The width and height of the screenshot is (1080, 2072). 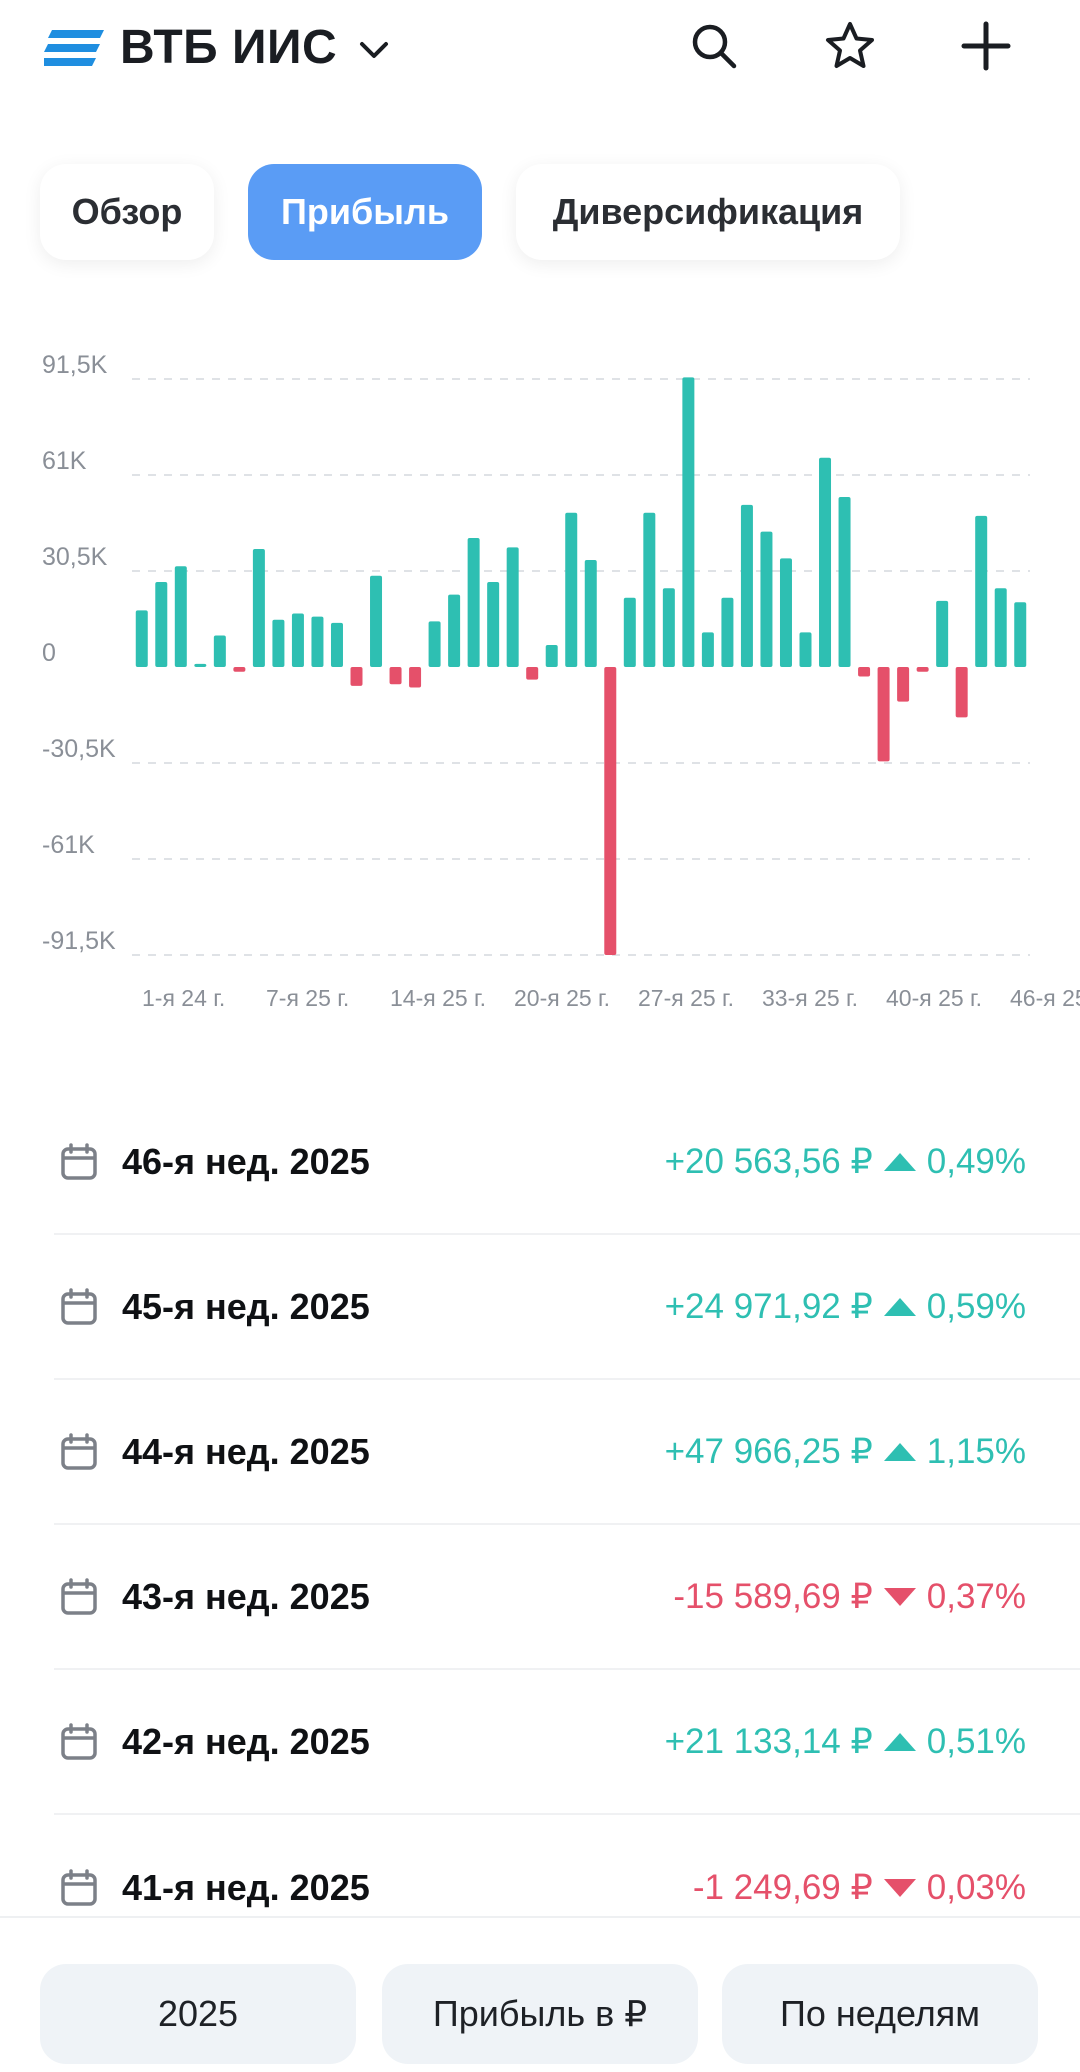 I want to click on list-item: 44-я нед. 2025 +47 966,25 ₽ 1,15%, so click(x=567, y=1452).